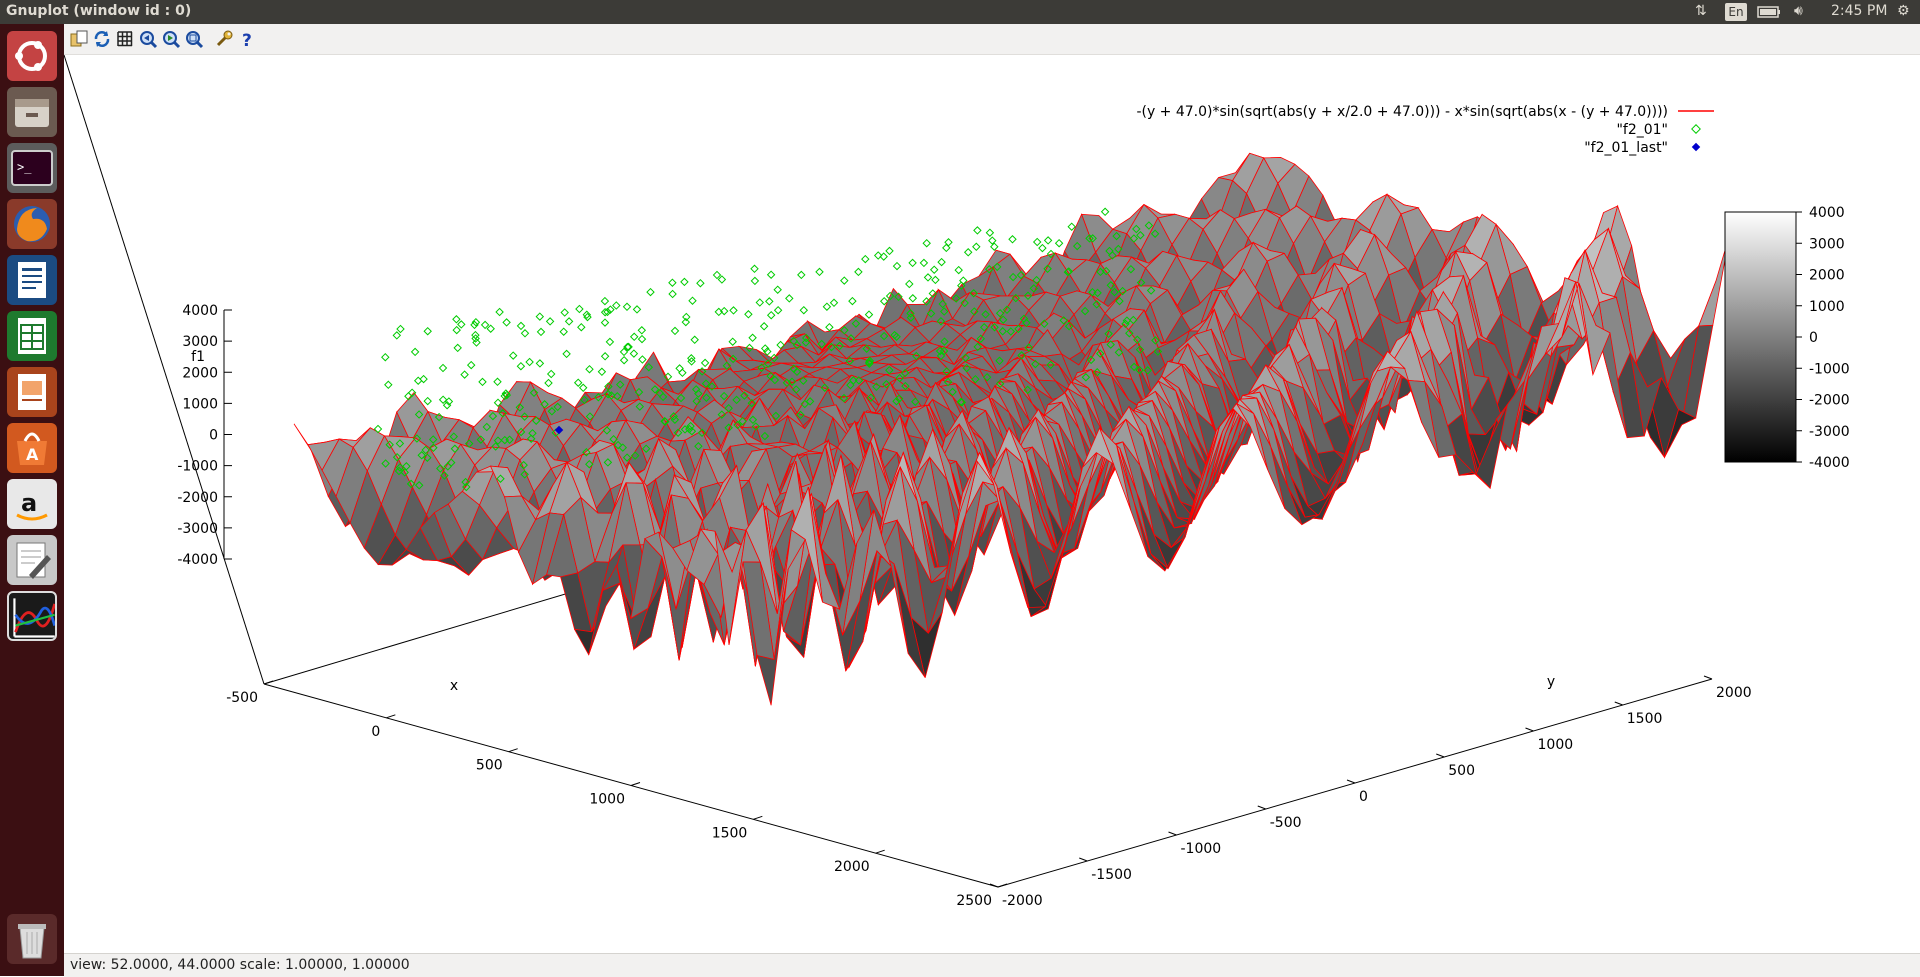 This screenshot has height=977, width=1920. I want to click on terminal-icon: >_, so click(32, 168).